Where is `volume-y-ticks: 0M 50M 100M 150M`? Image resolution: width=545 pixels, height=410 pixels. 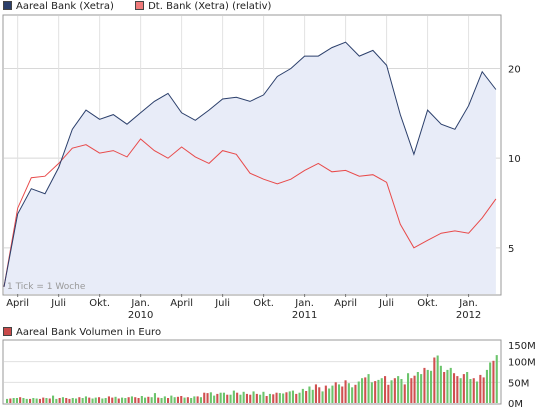
volume-y-ticks: 0M 50M 100M 150M is located at coordinates (522, 375).